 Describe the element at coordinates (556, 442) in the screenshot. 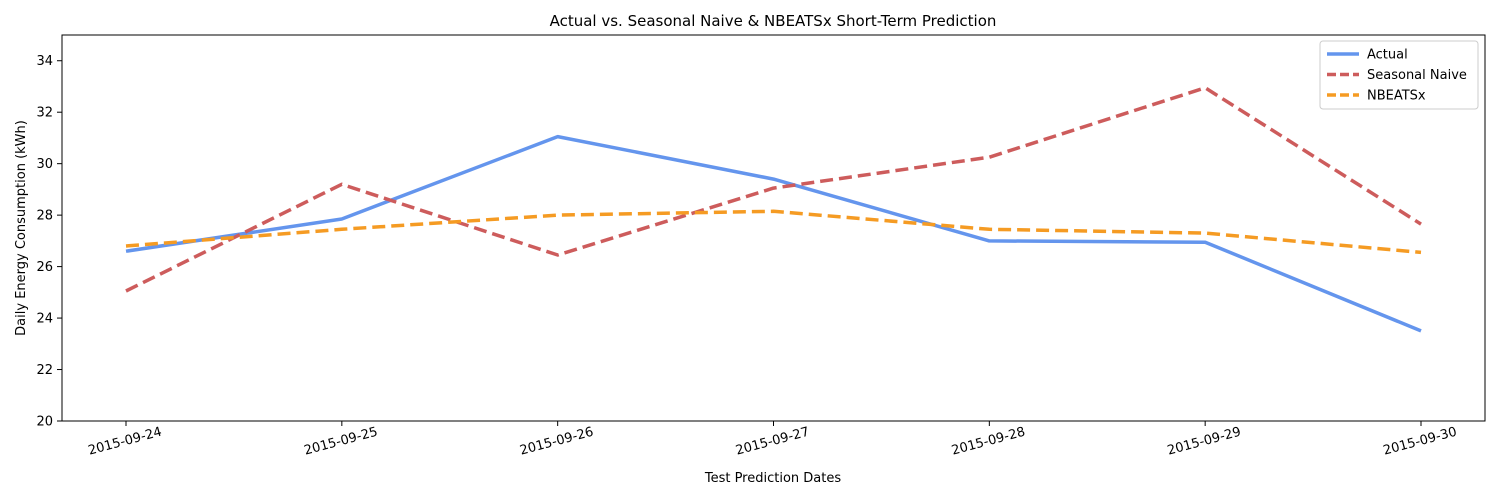

I see `x-tick-label: 2015-09-26` at that location.